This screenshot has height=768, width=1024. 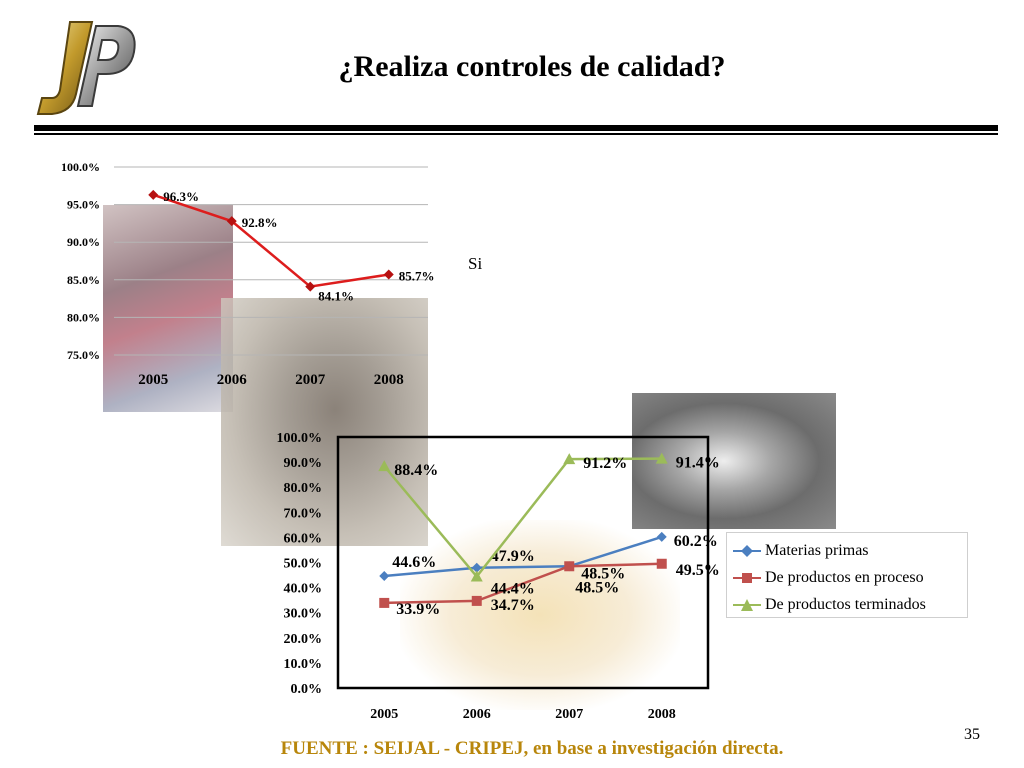 I want to click on y-tick-label: 60.0%, so click(x=303, y=538).